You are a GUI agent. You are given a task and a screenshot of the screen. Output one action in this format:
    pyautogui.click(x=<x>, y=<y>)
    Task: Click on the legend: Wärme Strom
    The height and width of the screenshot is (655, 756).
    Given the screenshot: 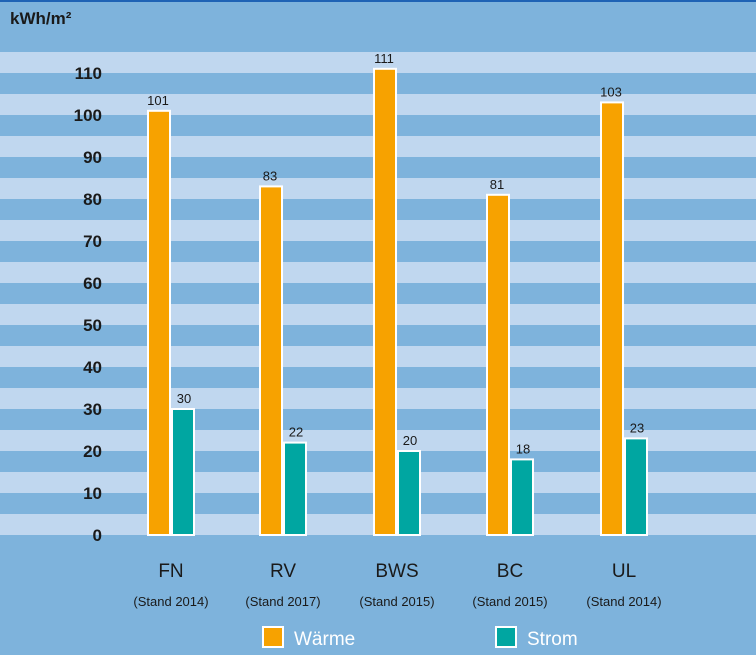 What is the action you would take?
    pyautogui.click(x=420, y=638)
    